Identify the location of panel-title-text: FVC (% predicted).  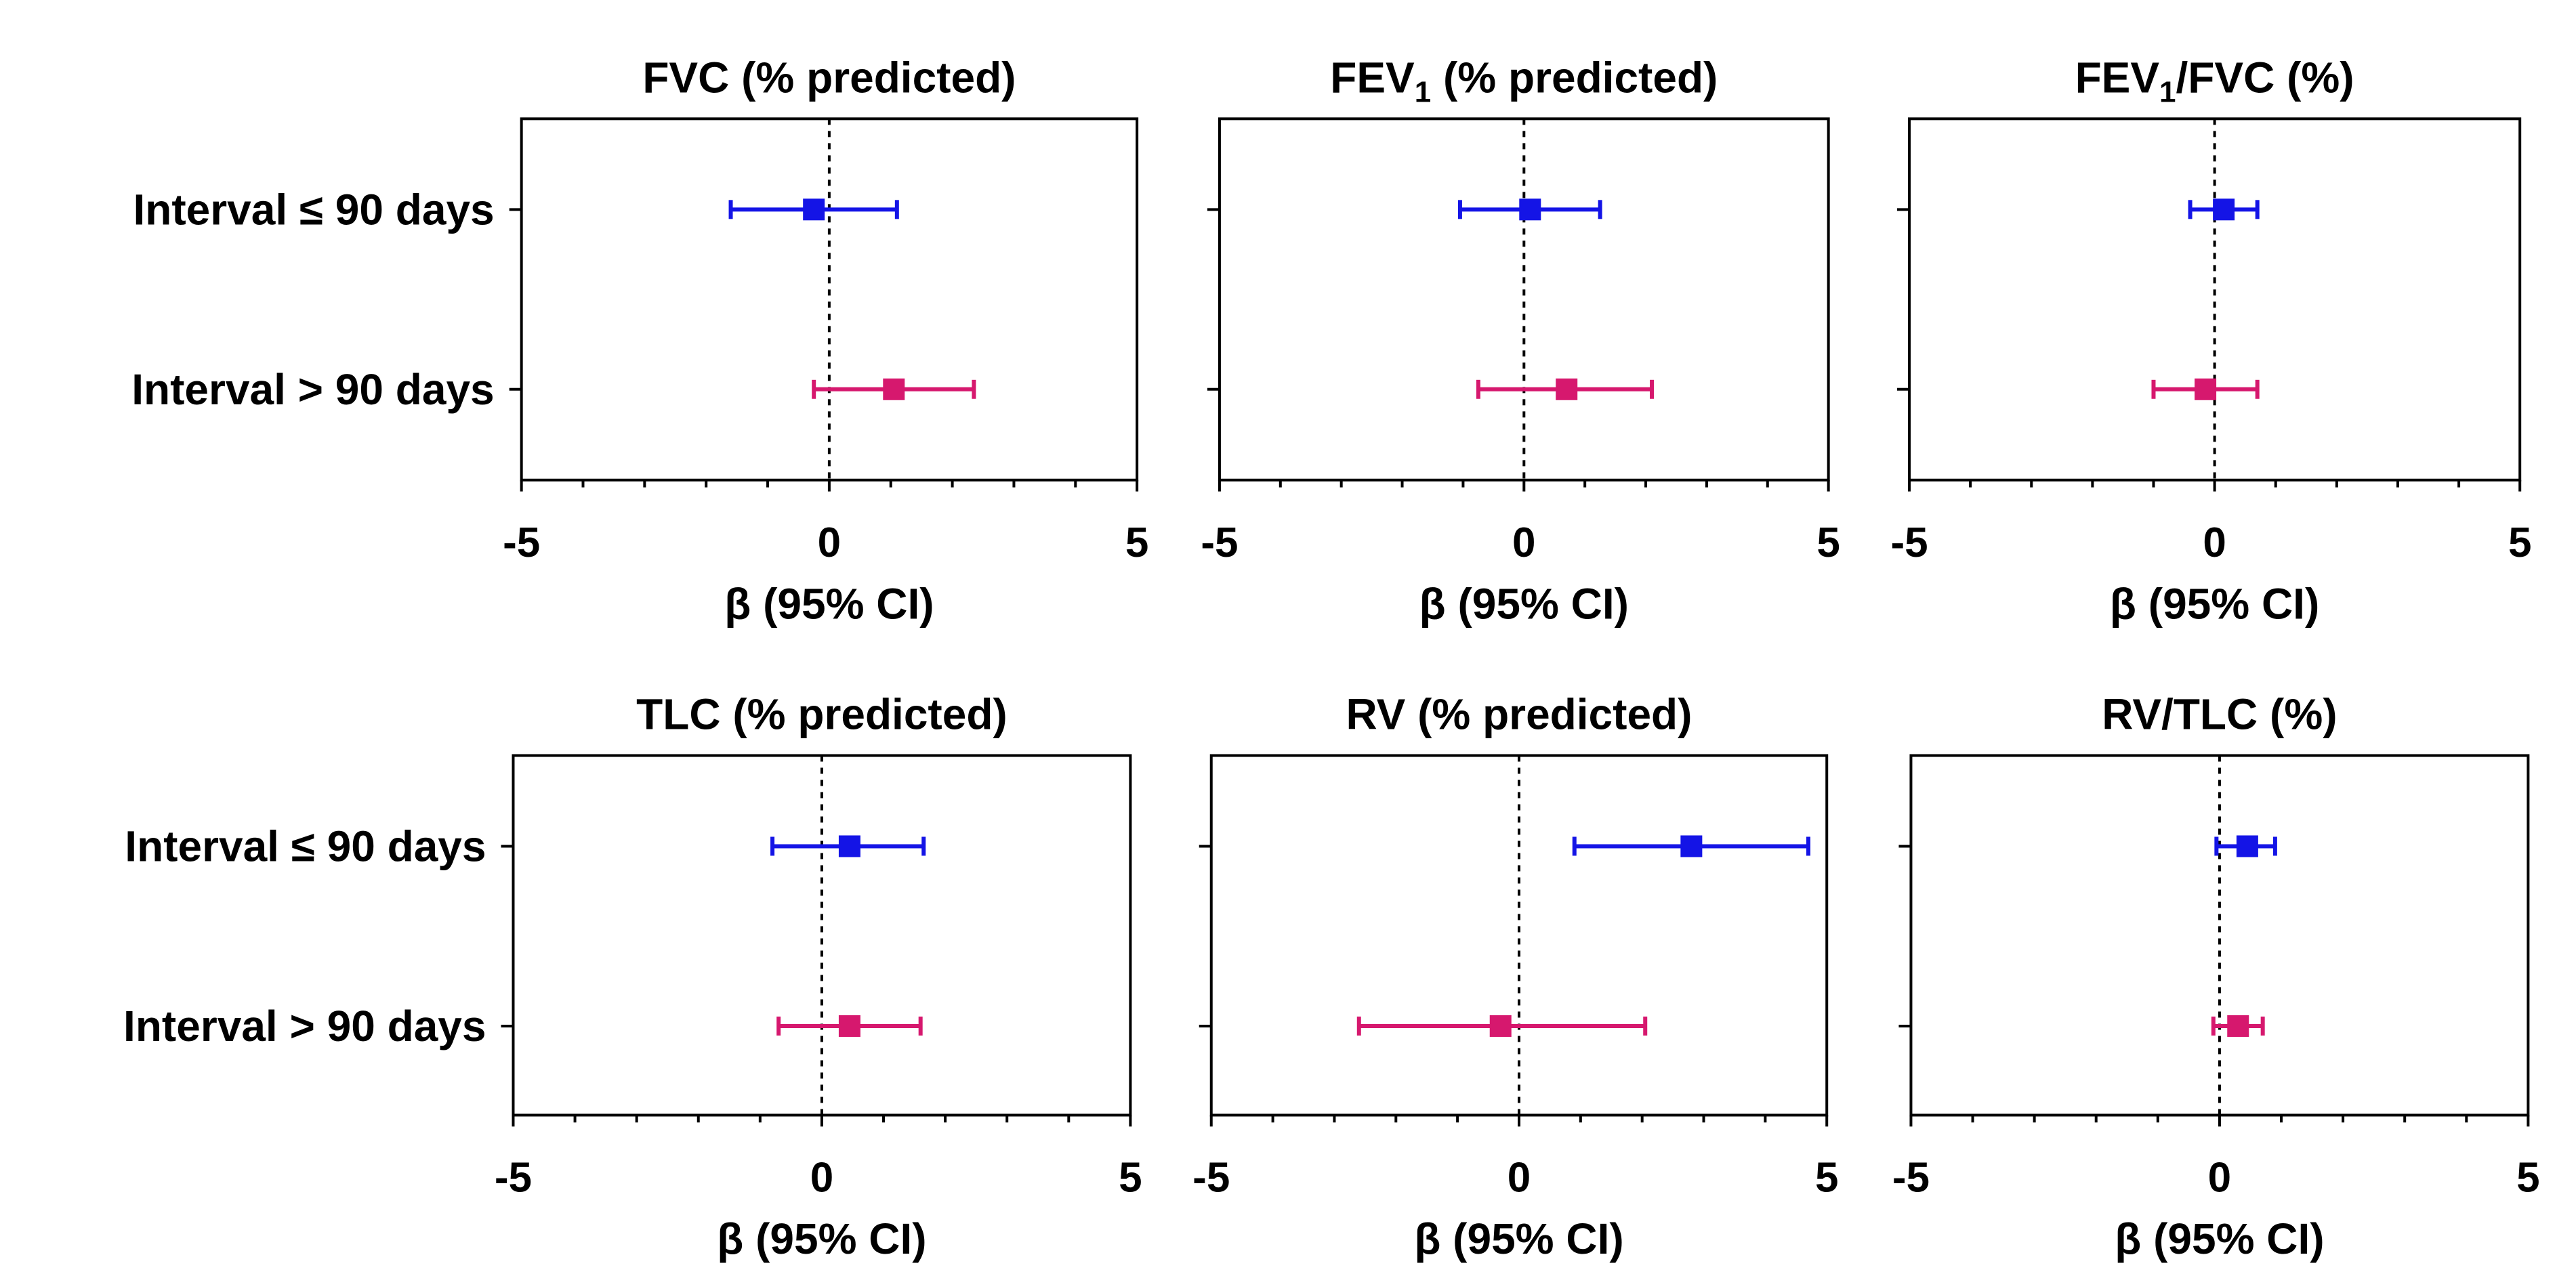
(829, 77).